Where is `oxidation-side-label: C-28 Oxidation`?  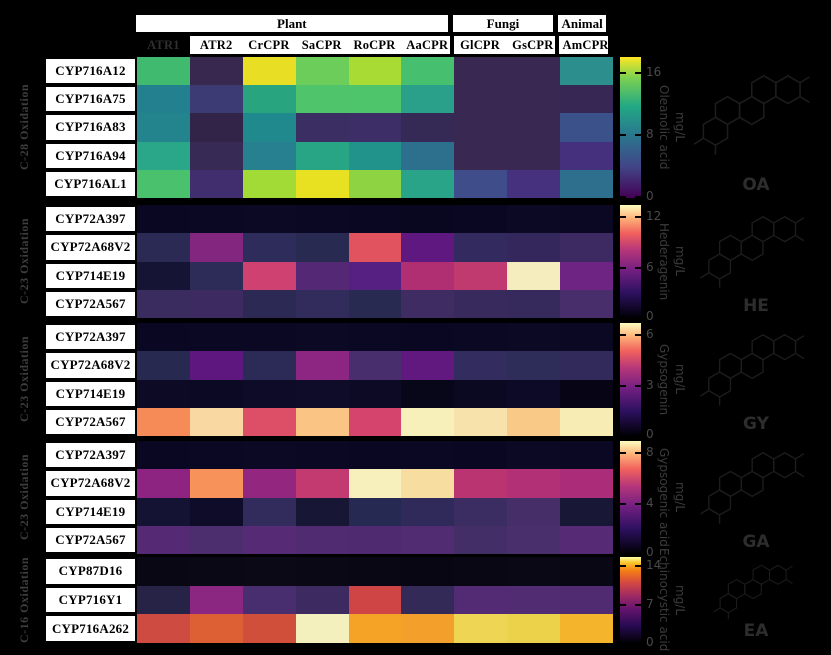
oxidation-side-label: C-28 Oxidation is located at coordinates (24, 127).